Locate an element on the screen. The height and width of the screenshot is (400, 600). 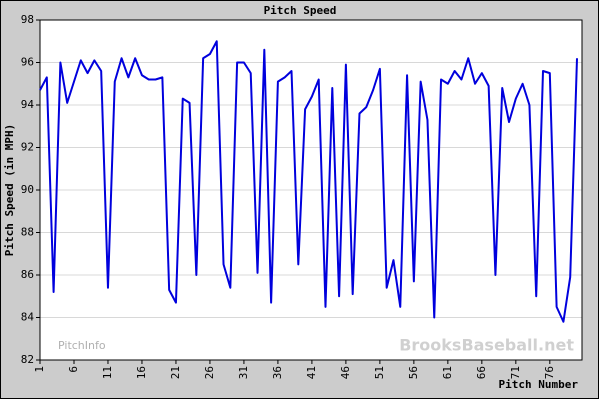
x-tick-label: 51 is located at coordinates (379, 372).